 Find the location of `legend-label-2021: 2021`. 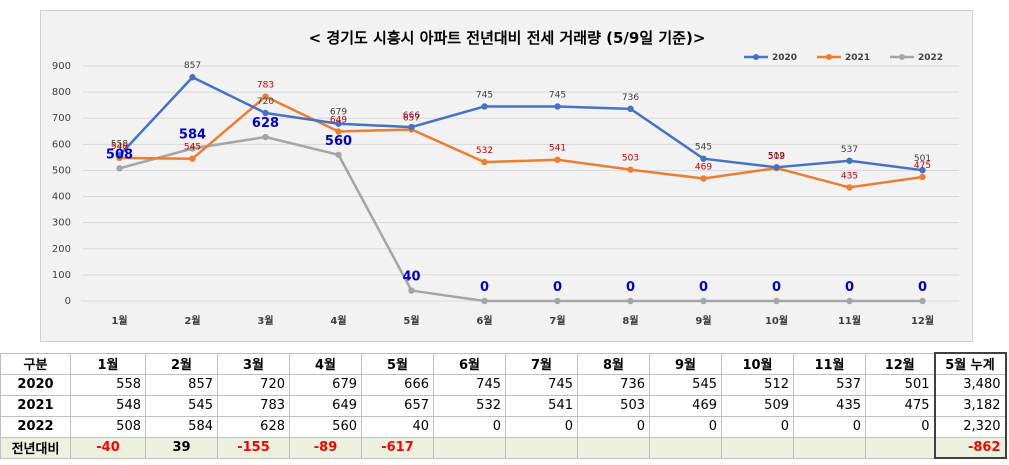

legend-label-2021: 2021 is located at coordinates (857, 58).